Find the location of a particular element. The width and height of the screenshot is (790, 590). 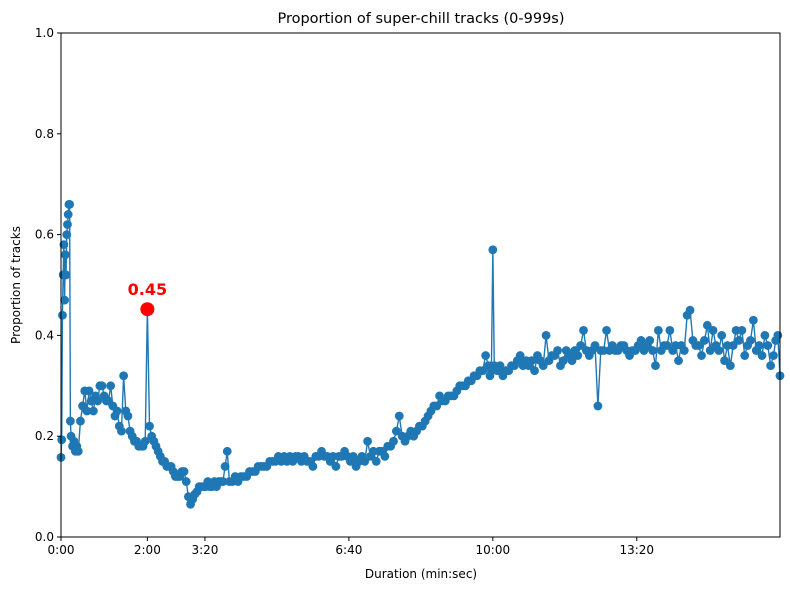

x-tick-label: 3:20 is located at coordinates (204, 550).